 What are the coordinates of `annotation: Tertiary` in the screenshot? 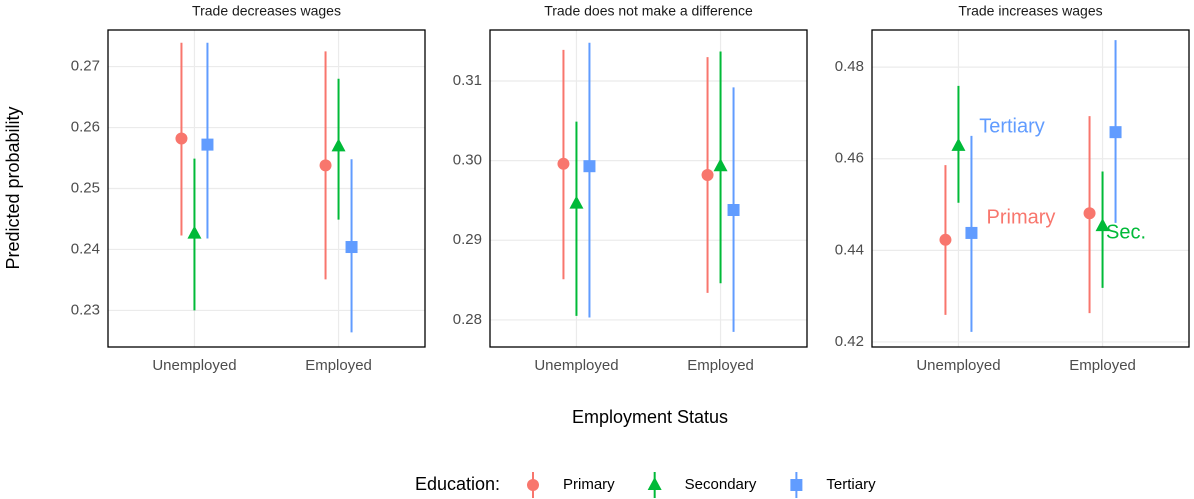 It's located at (1012, 126).